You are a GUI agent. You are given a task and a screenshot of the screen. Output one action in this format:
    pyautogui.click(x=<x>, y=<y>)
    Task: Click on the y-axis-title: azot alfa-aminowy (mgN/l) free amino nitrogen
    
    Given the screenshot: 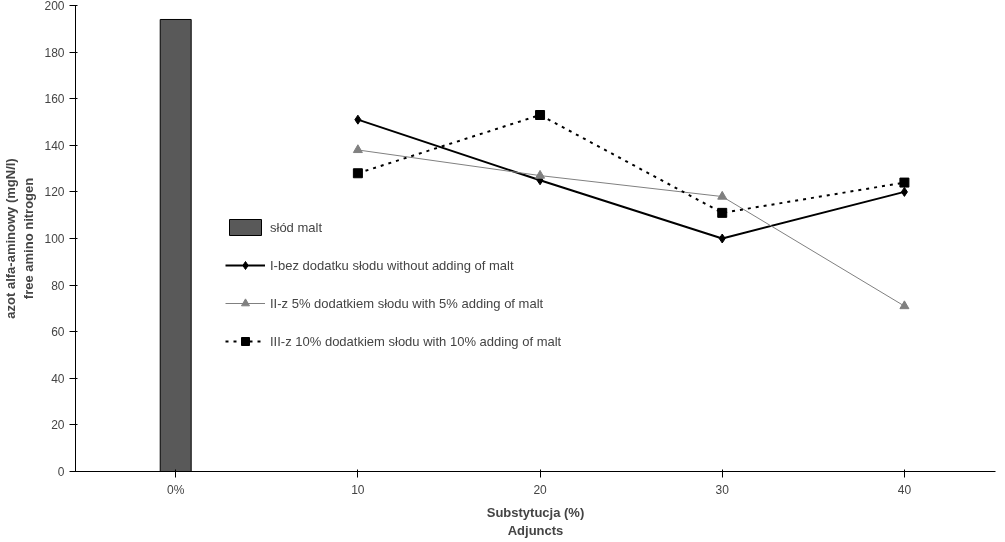 What is the action you would take?
    pyautogui.click(x=20, y=238)
    